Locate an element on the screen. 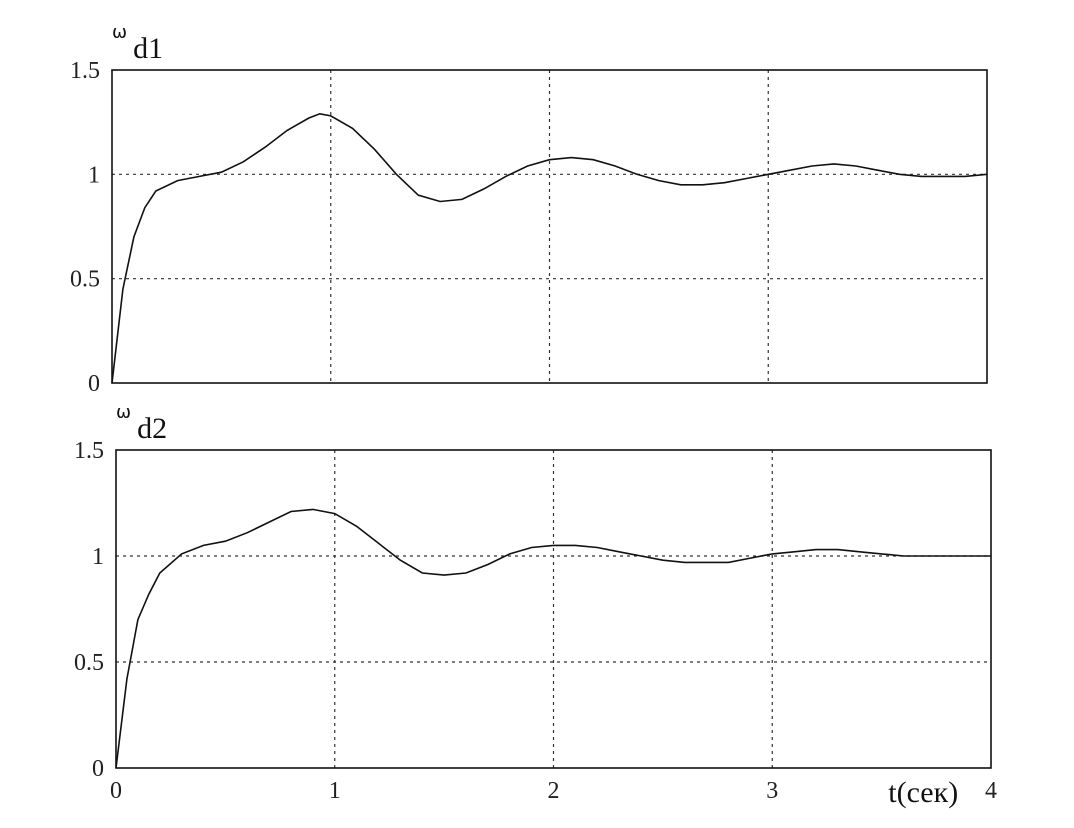 This screenshot has height=828, width=1074. y-tick-label-0-0: 0 is located at coordinates (94, 384).